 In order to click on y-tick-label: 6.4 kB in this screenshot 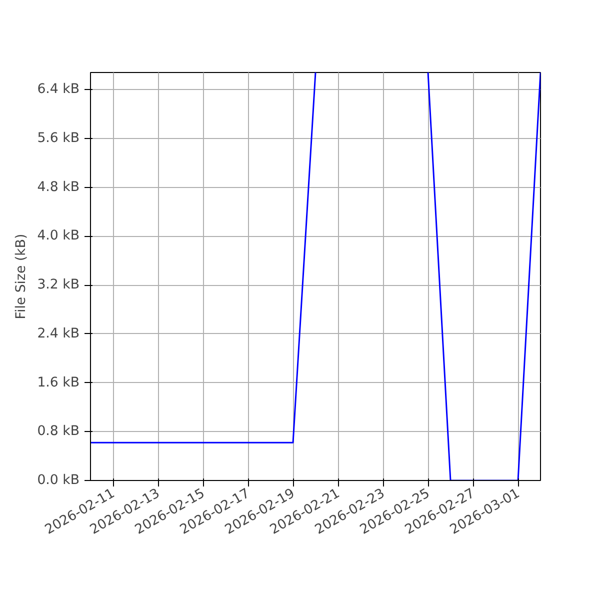, I will do `click(58, 90)`.